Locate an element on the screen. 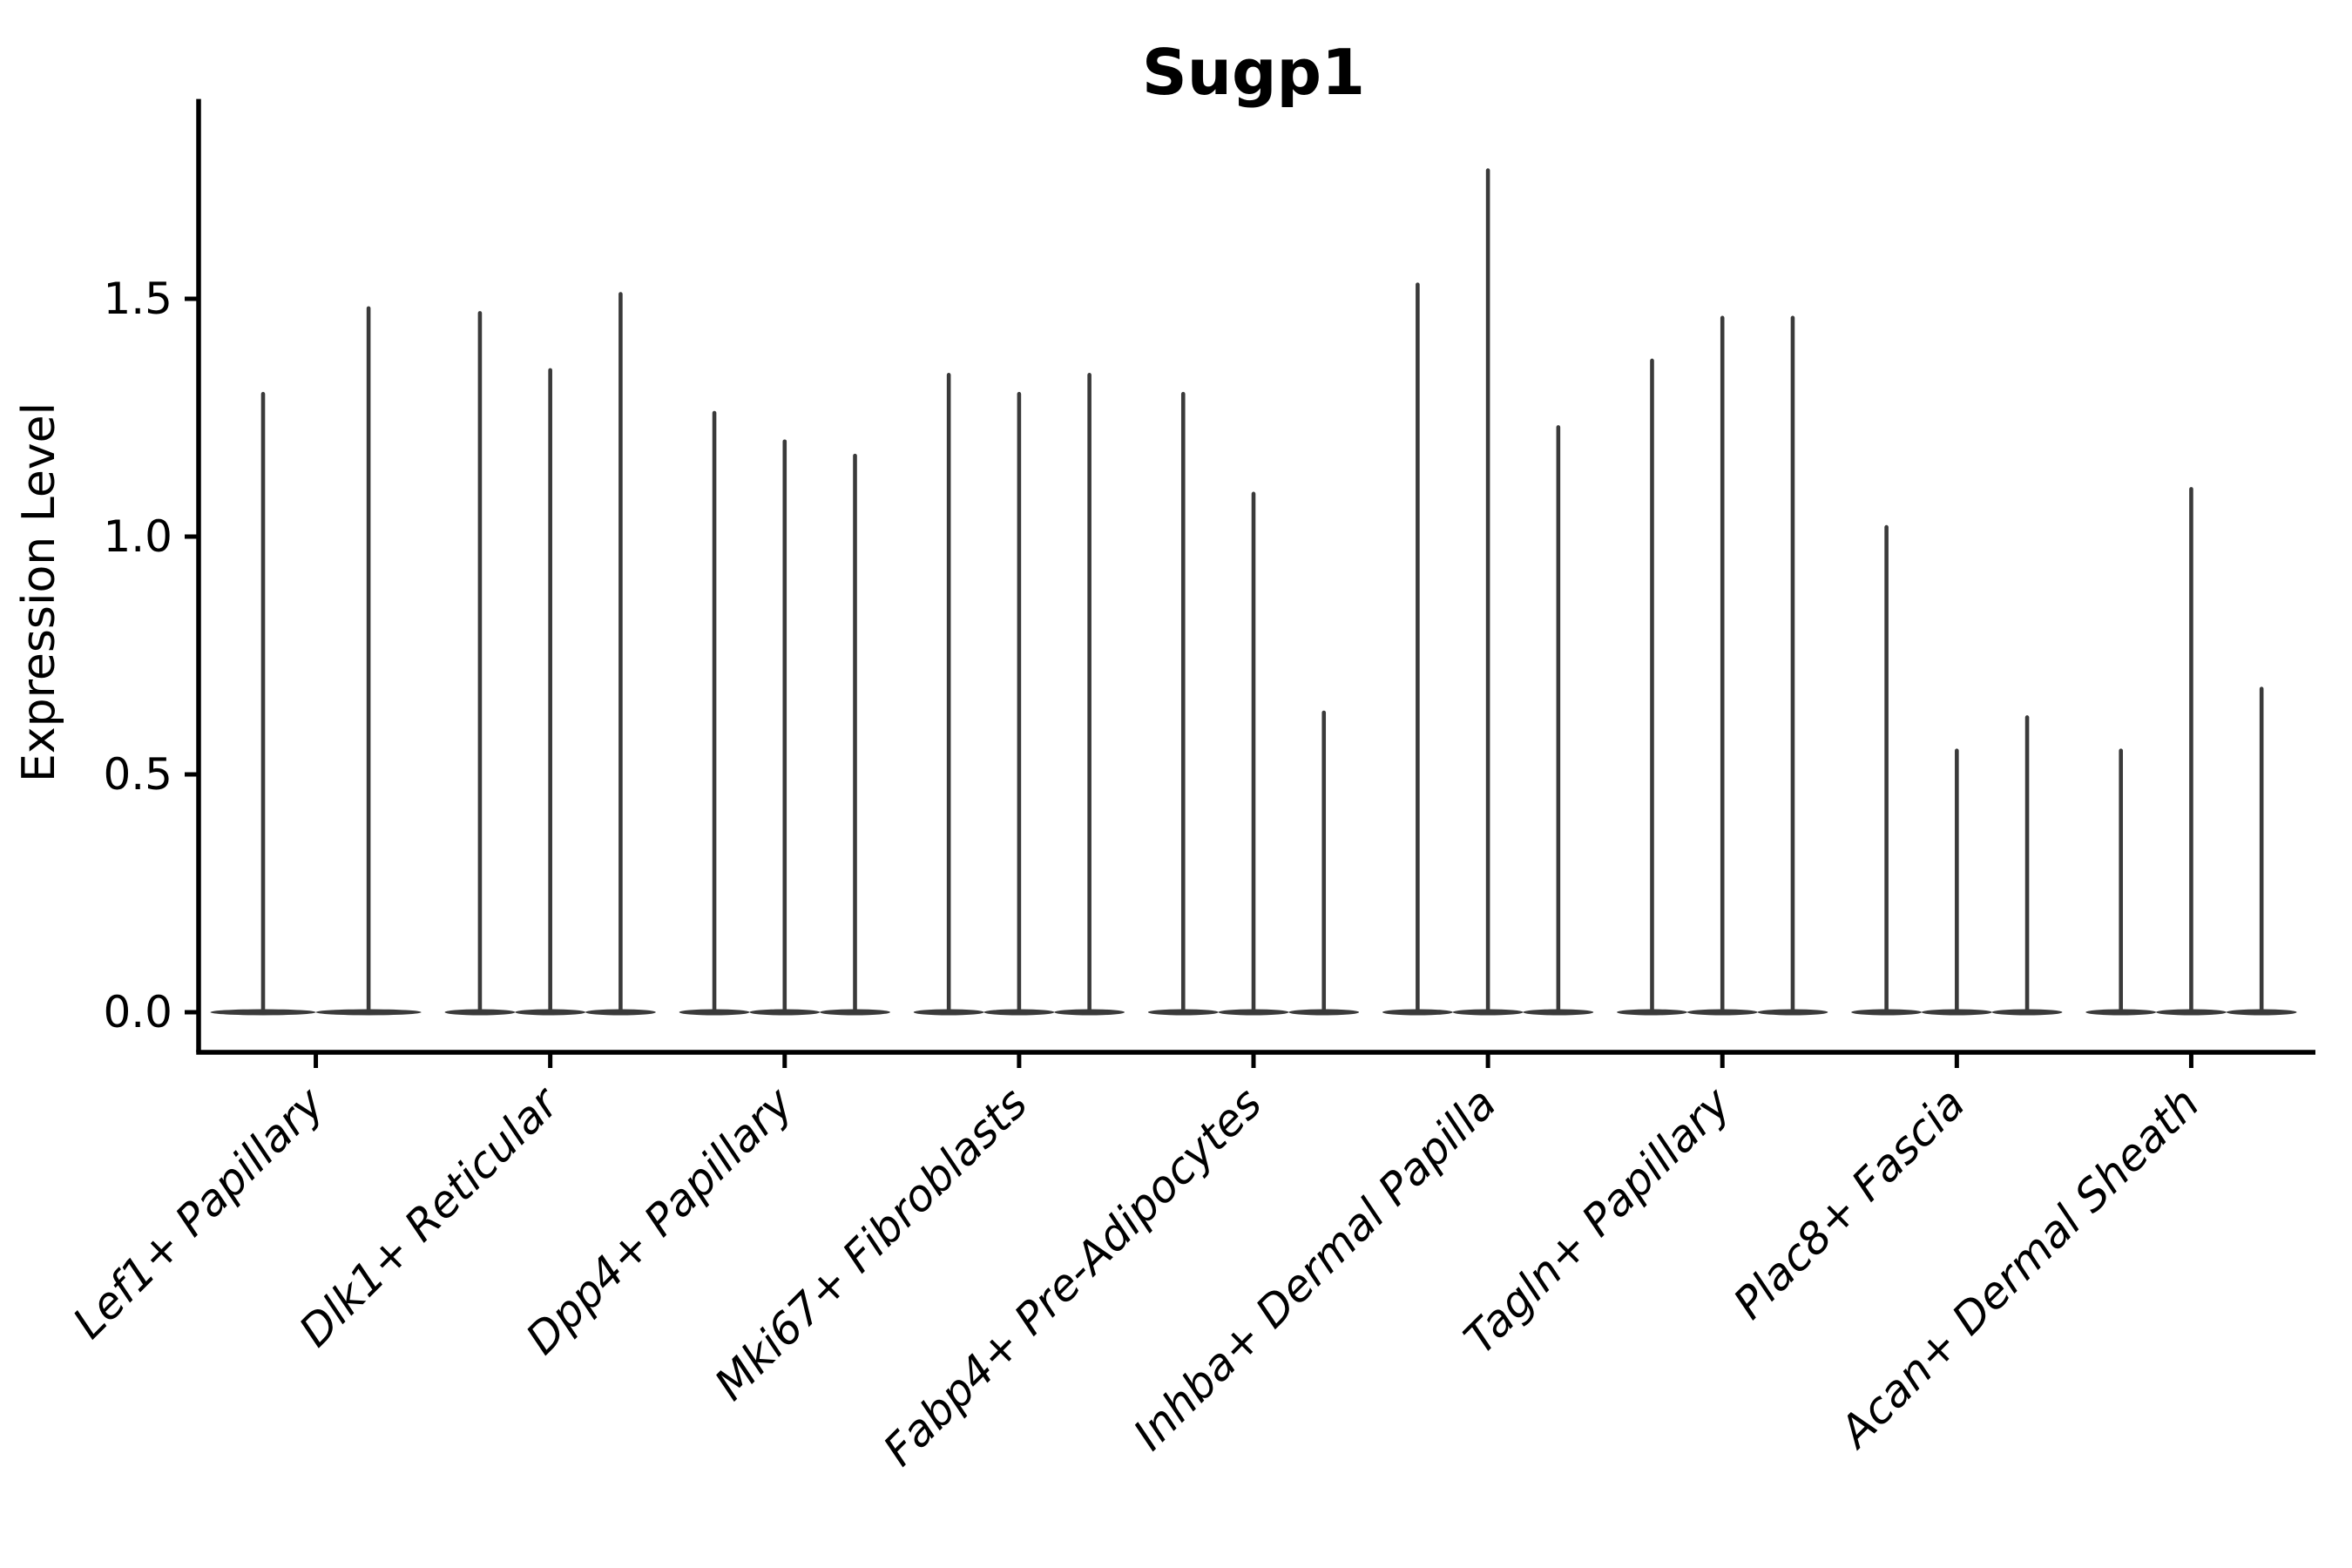 This screenshot has width=2352, height=1568. x-category-label: Dlk1+ Reticular is located at coordinates (430, 1216).